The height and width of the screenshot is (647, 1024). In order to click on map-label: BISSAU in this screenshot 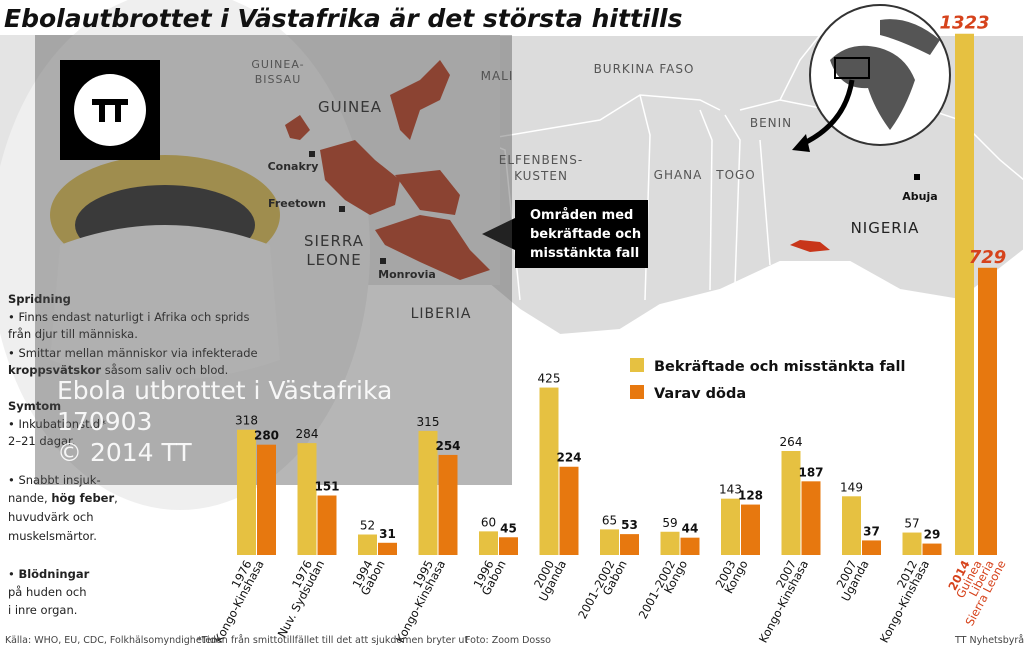, I will do `click(278, 79)`.